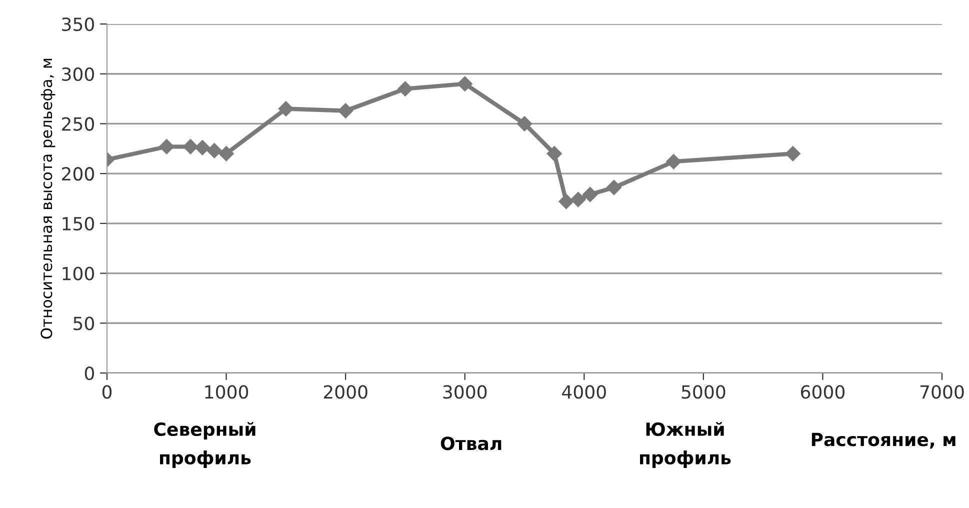 This screenshot has height=508, width=969. What do you see at coordinates (884, 440) in the screenshot?
I see `x-axis-title: Расстояние, м` at bounding box center [884, 440].